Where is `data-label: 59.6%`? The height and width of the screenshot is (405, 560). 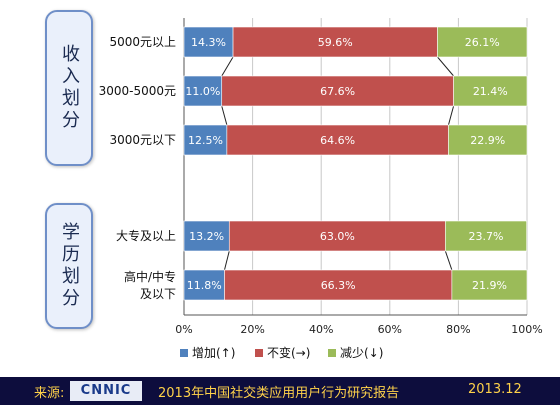
data-label: 59.6% is located at coordinates (335, 42).